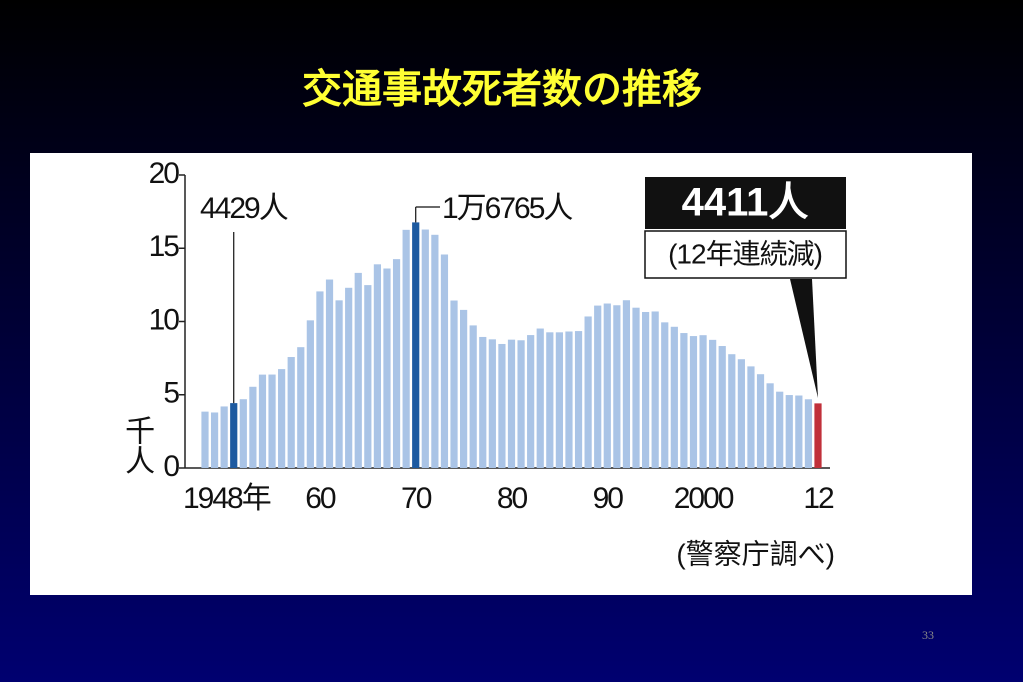  What do you see at coordinates (164, 319) in the screenshot?
I see `y-tick-label: 10` at bounding box center [164, 319].